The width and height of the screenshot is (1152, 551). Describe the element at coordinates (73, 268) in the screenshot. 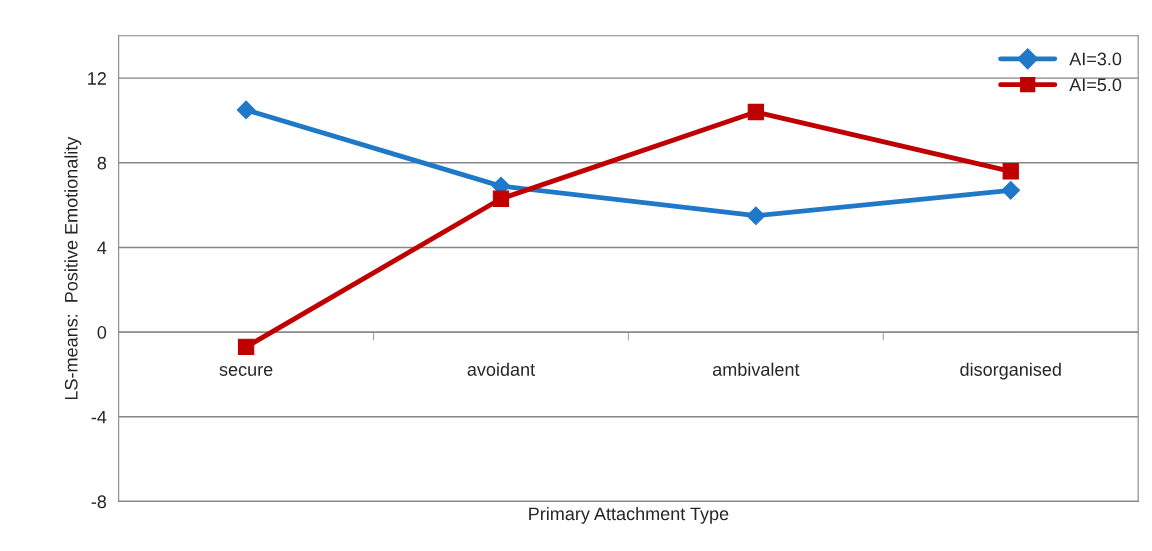

I see `y-axis-title: LS-means: Positive Emotionality` at that location.